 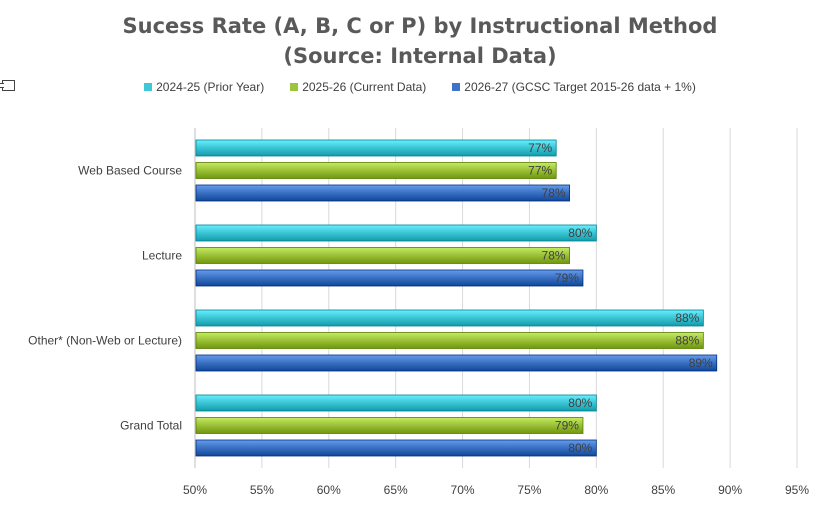 What do you see at coordinates (329, 490) in the screenshot?
I see `x-tick-label: 60%` at bounding box center [329, 490].